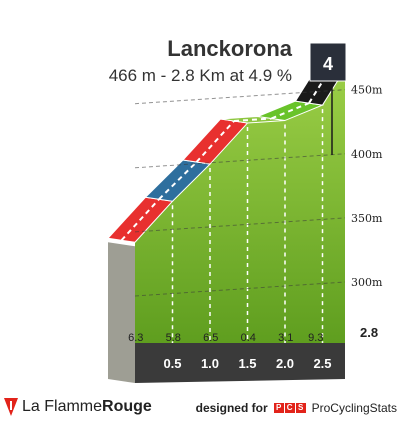 Image resolution: width=405 pixels, height=427 pixels. Describe the element at coordinates (135, 338) in the screenshot. I see `gradient-label: 6.3` at that location.